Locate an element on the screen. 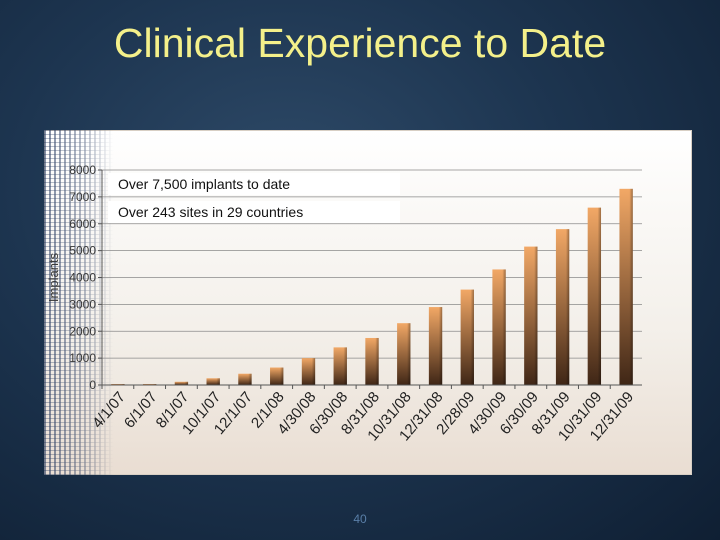 This screenshot has width=720, height=540. annotation-text: Over 243 sites in 29 countries is located at coordinates (210, 212).